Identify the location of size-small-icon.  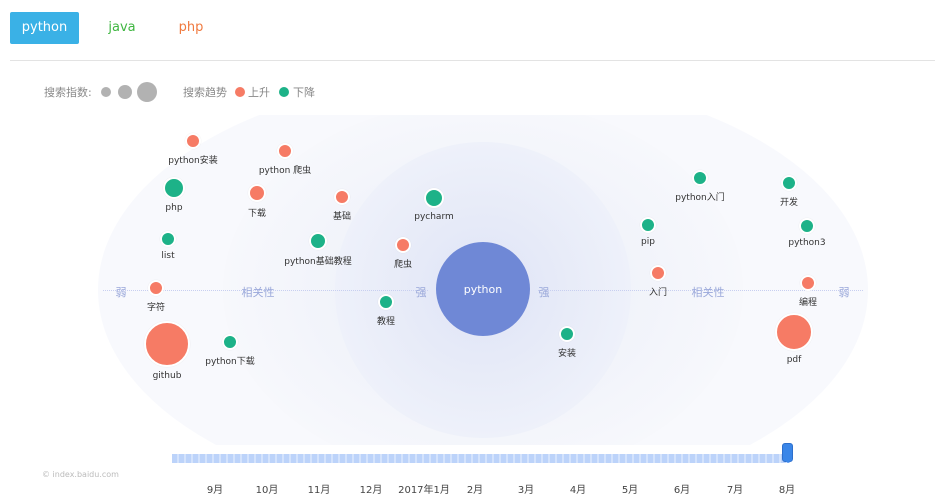
(106, 92).